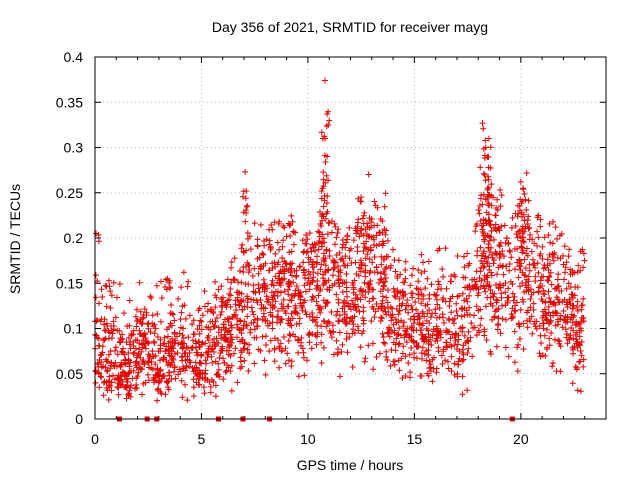 This screenshot has width=640, height=480. Describe the element at coordinates (69, 193) in the screenshot. I see `y-tick-label: 0.25` at that location.